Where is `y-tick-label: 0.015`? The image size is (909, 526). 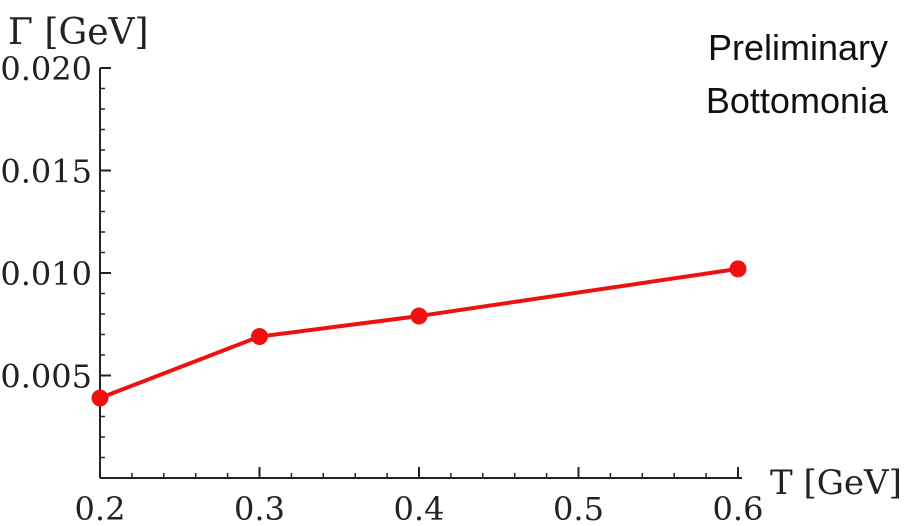 y-tick-label: 0.015 is located at coordinates (46, 172).